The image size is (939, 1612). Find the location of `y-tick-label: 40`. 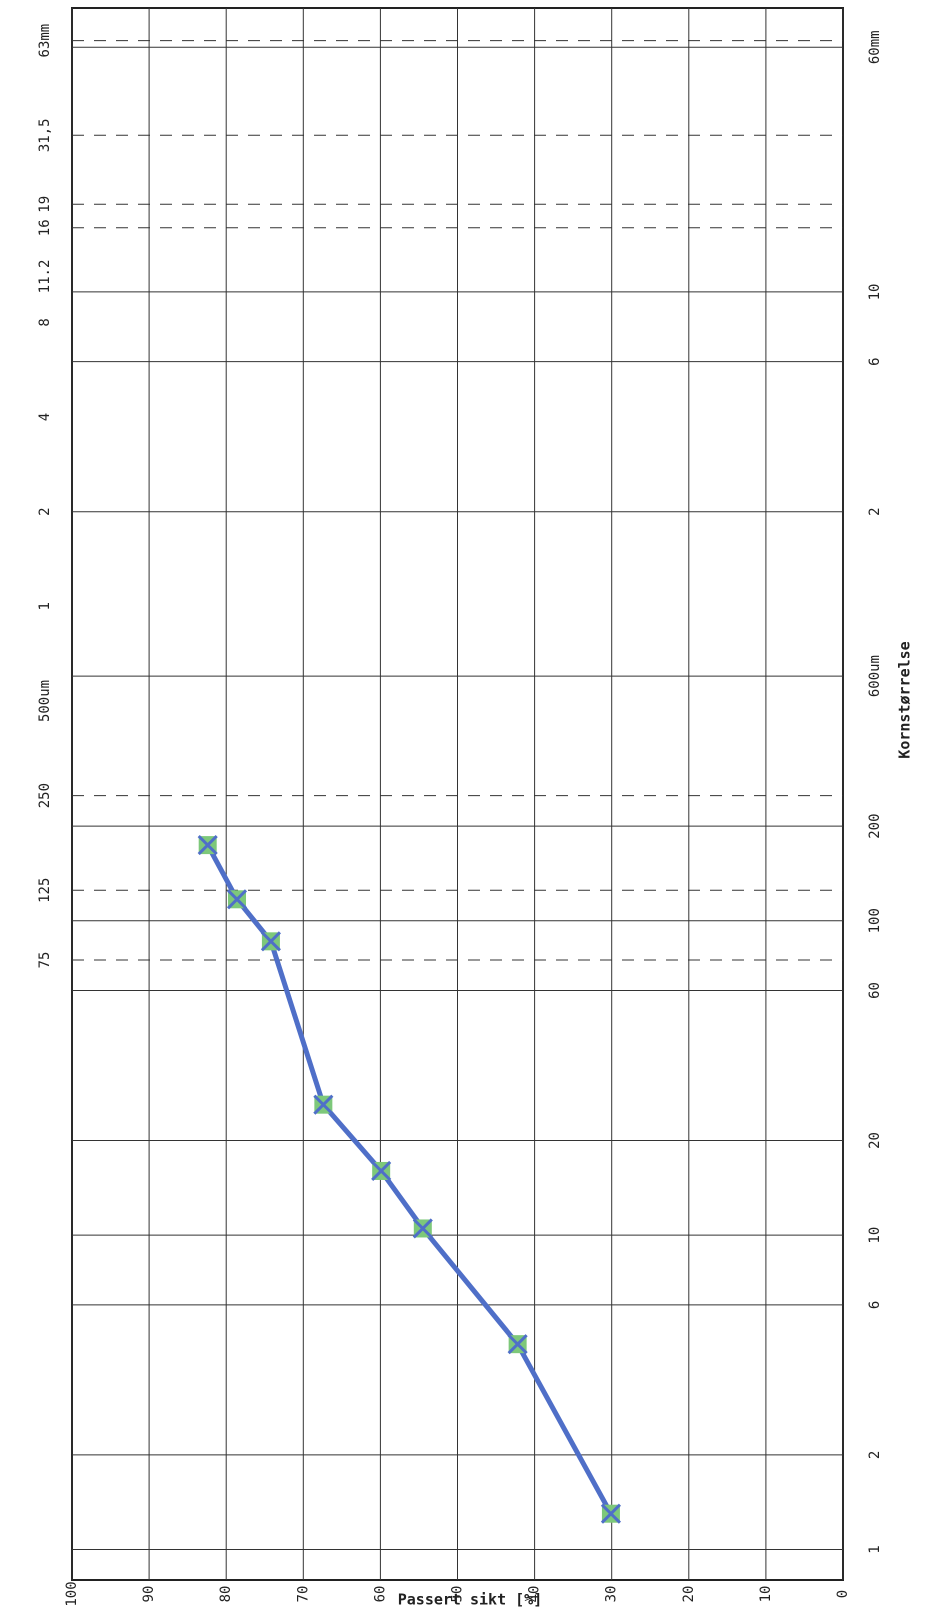

y-tick-label: 40 is located at coordinates (535, 1594).